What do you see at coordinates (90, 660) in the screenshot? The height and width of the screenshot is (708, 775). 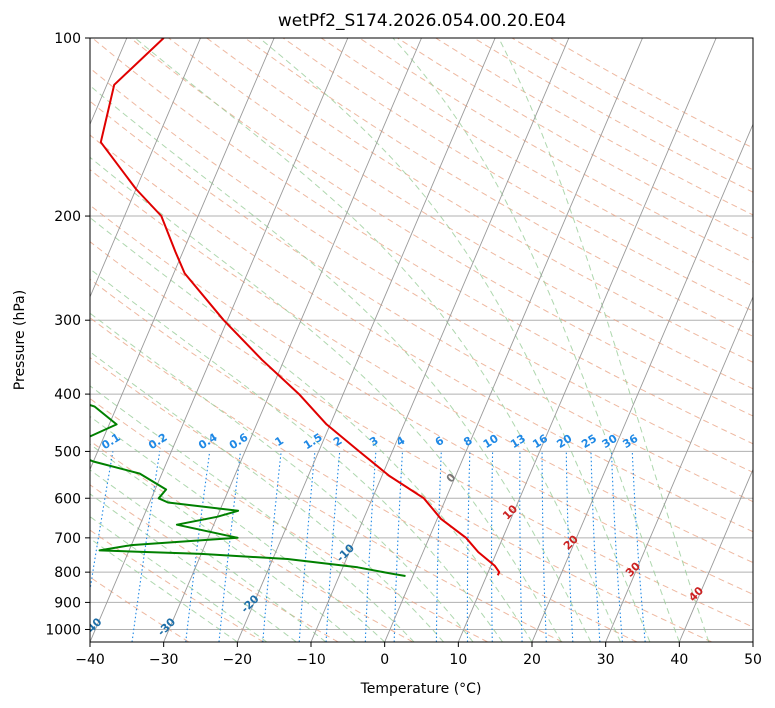 I see `x-tick-label: −40` at bounding box center [90, 660].